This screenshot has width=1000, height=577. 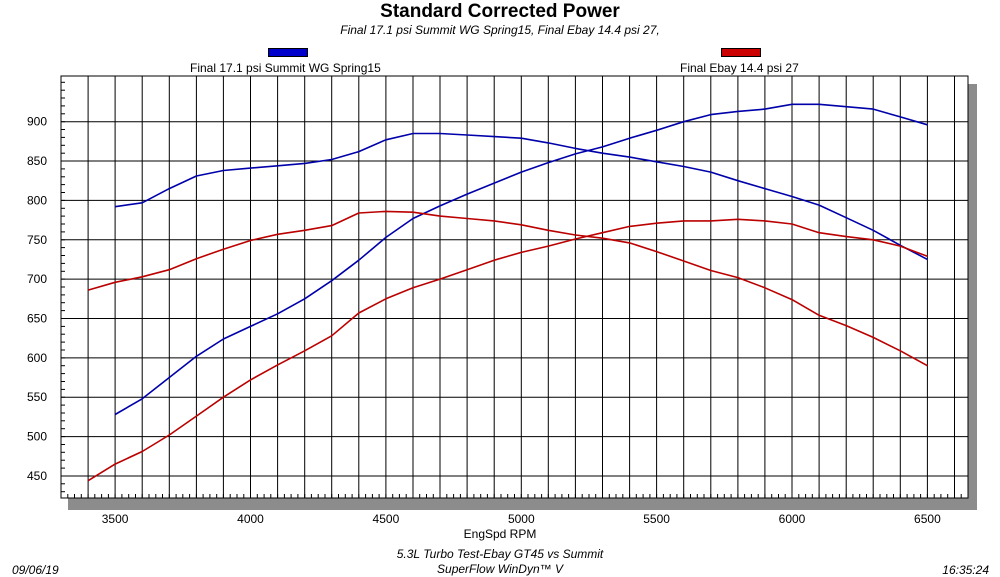 What do you see at coordinates (500, 554) in the screenshot?
I see `footer-test-name: 5.3L Turbo Test-Ebay GT45 vs Summit` at bounding box center [500, 554].